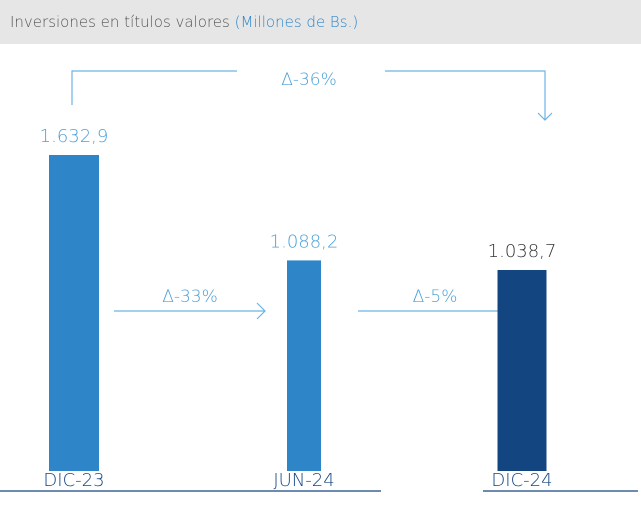  What do you see at coordinates (303, 480) in the screenshot?
I see `x-tick-label: JUN-24` at bounding box center [303, 480].